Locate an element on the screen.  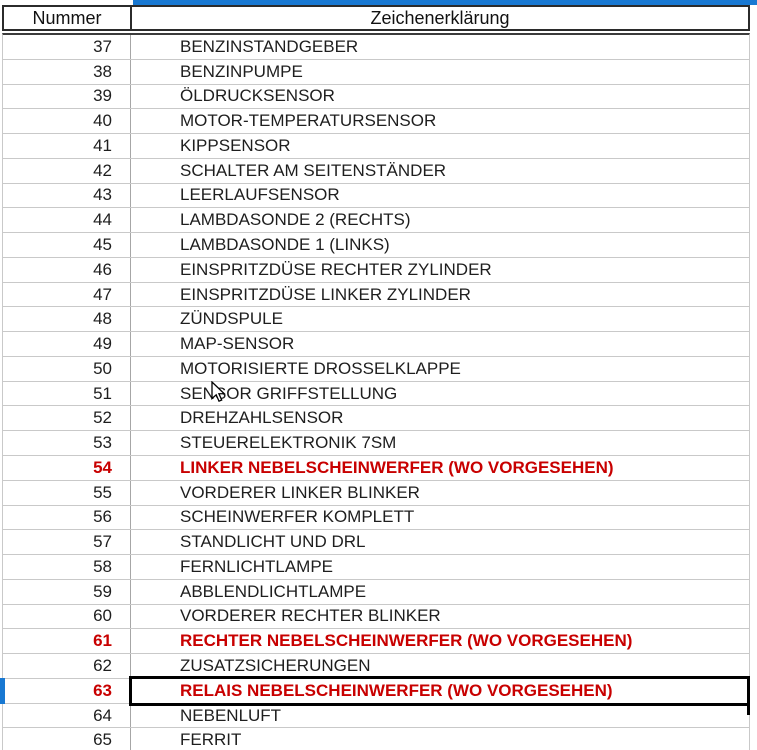
row-number-cell: 57 is located at coordinates (67, 542).